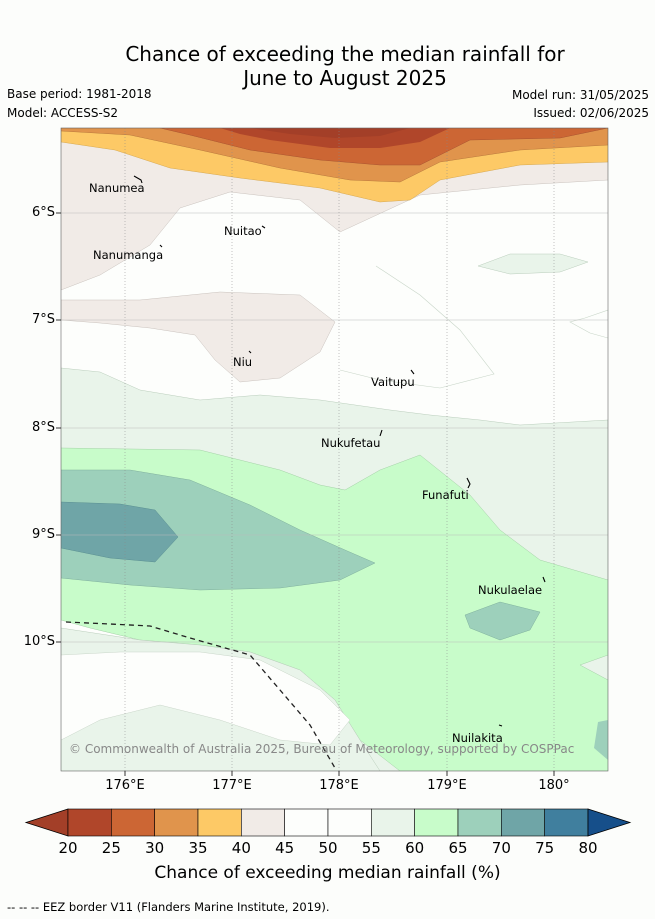 This screenshot has width=655, height=919. What do you see at coordinates (415, 848) in the screenshot?
I see `colorbar-tick-label: 60` at bounding box center [415, 848].